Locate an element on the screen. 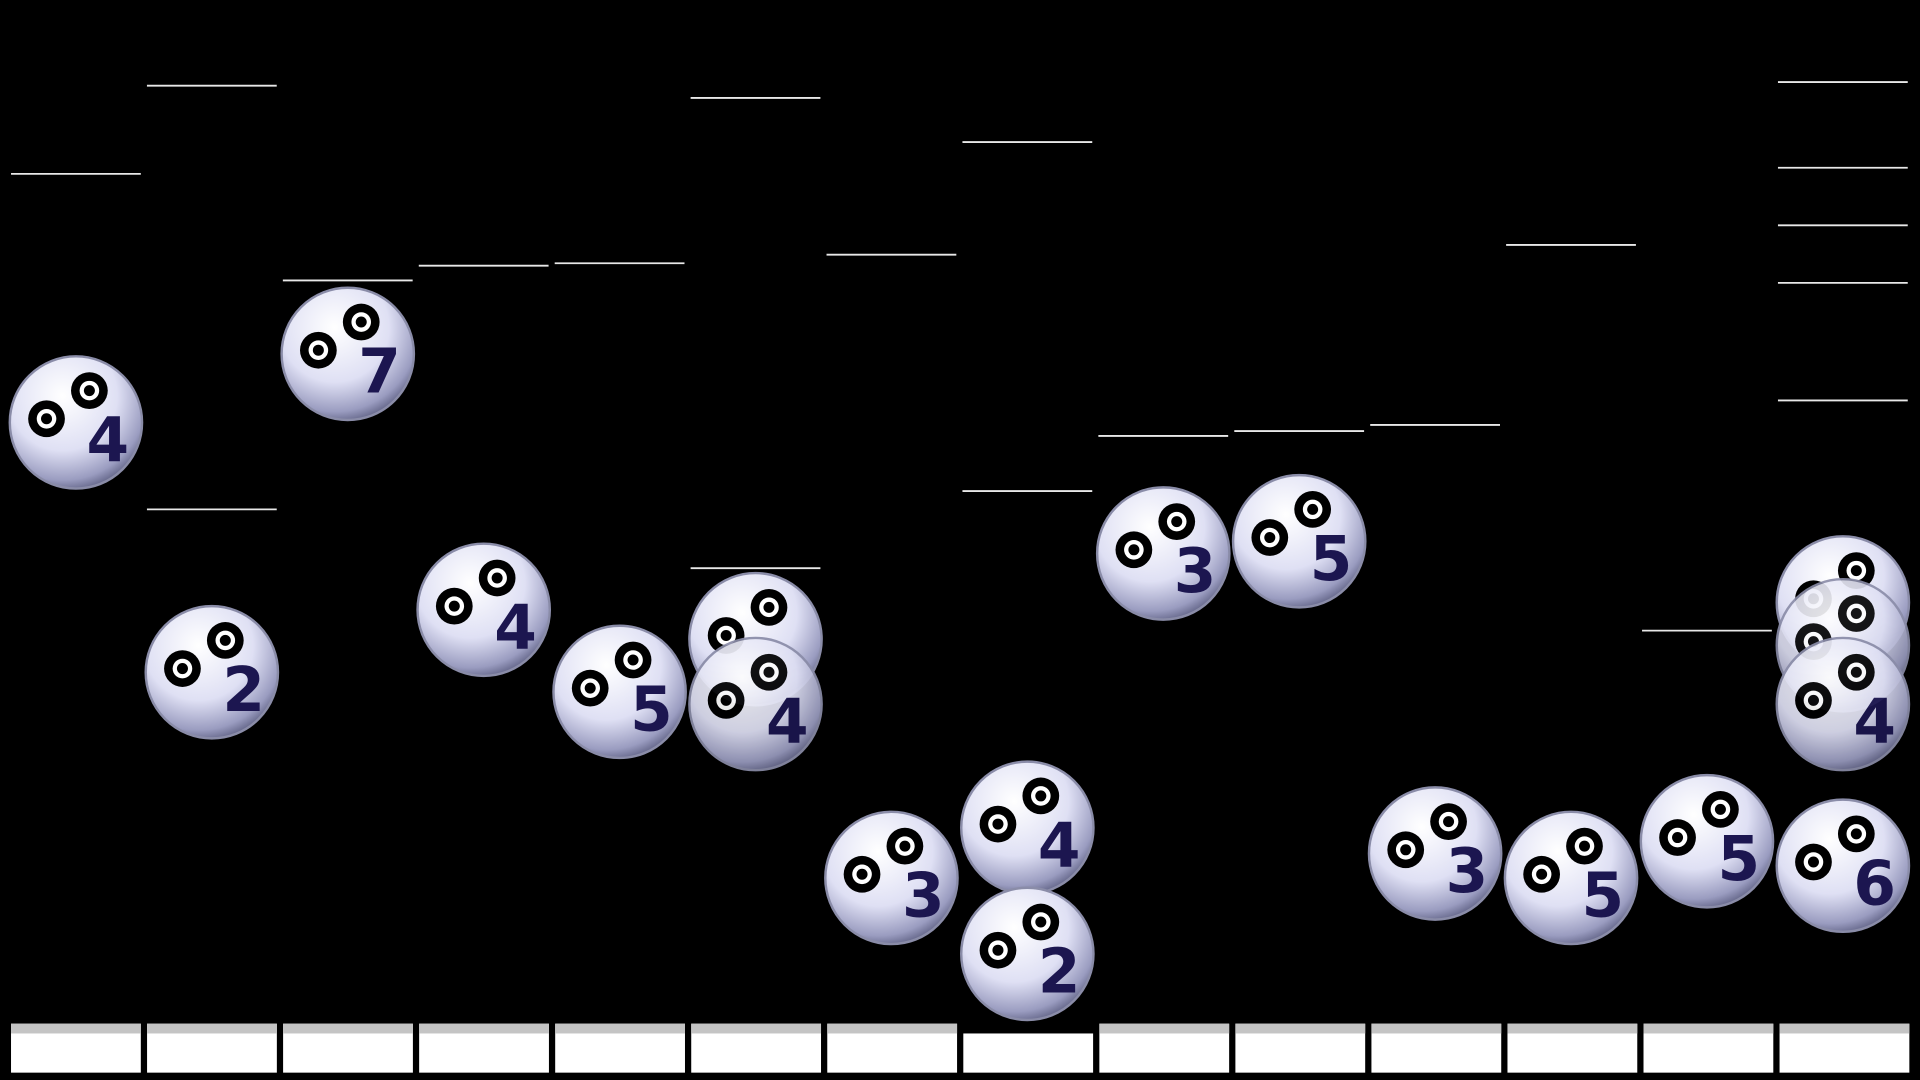 Image resolution: width=1920 pixels, height=1080 pixels. ball-number: 6 is located at coordinates (1874, 883).